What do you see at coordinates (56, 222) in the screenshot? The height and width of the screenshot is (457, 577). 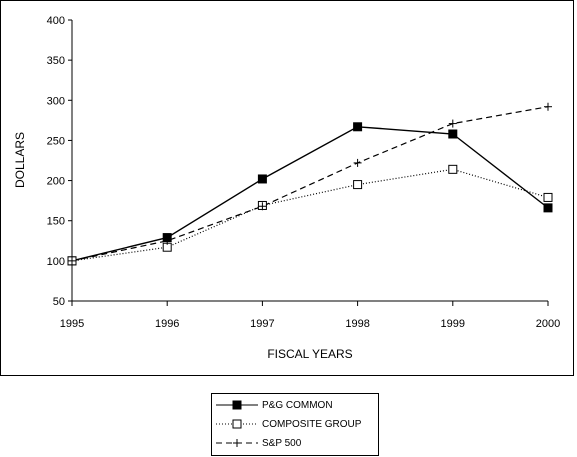 I see `y-tick-label: 150` at bounding box center [56, 222].